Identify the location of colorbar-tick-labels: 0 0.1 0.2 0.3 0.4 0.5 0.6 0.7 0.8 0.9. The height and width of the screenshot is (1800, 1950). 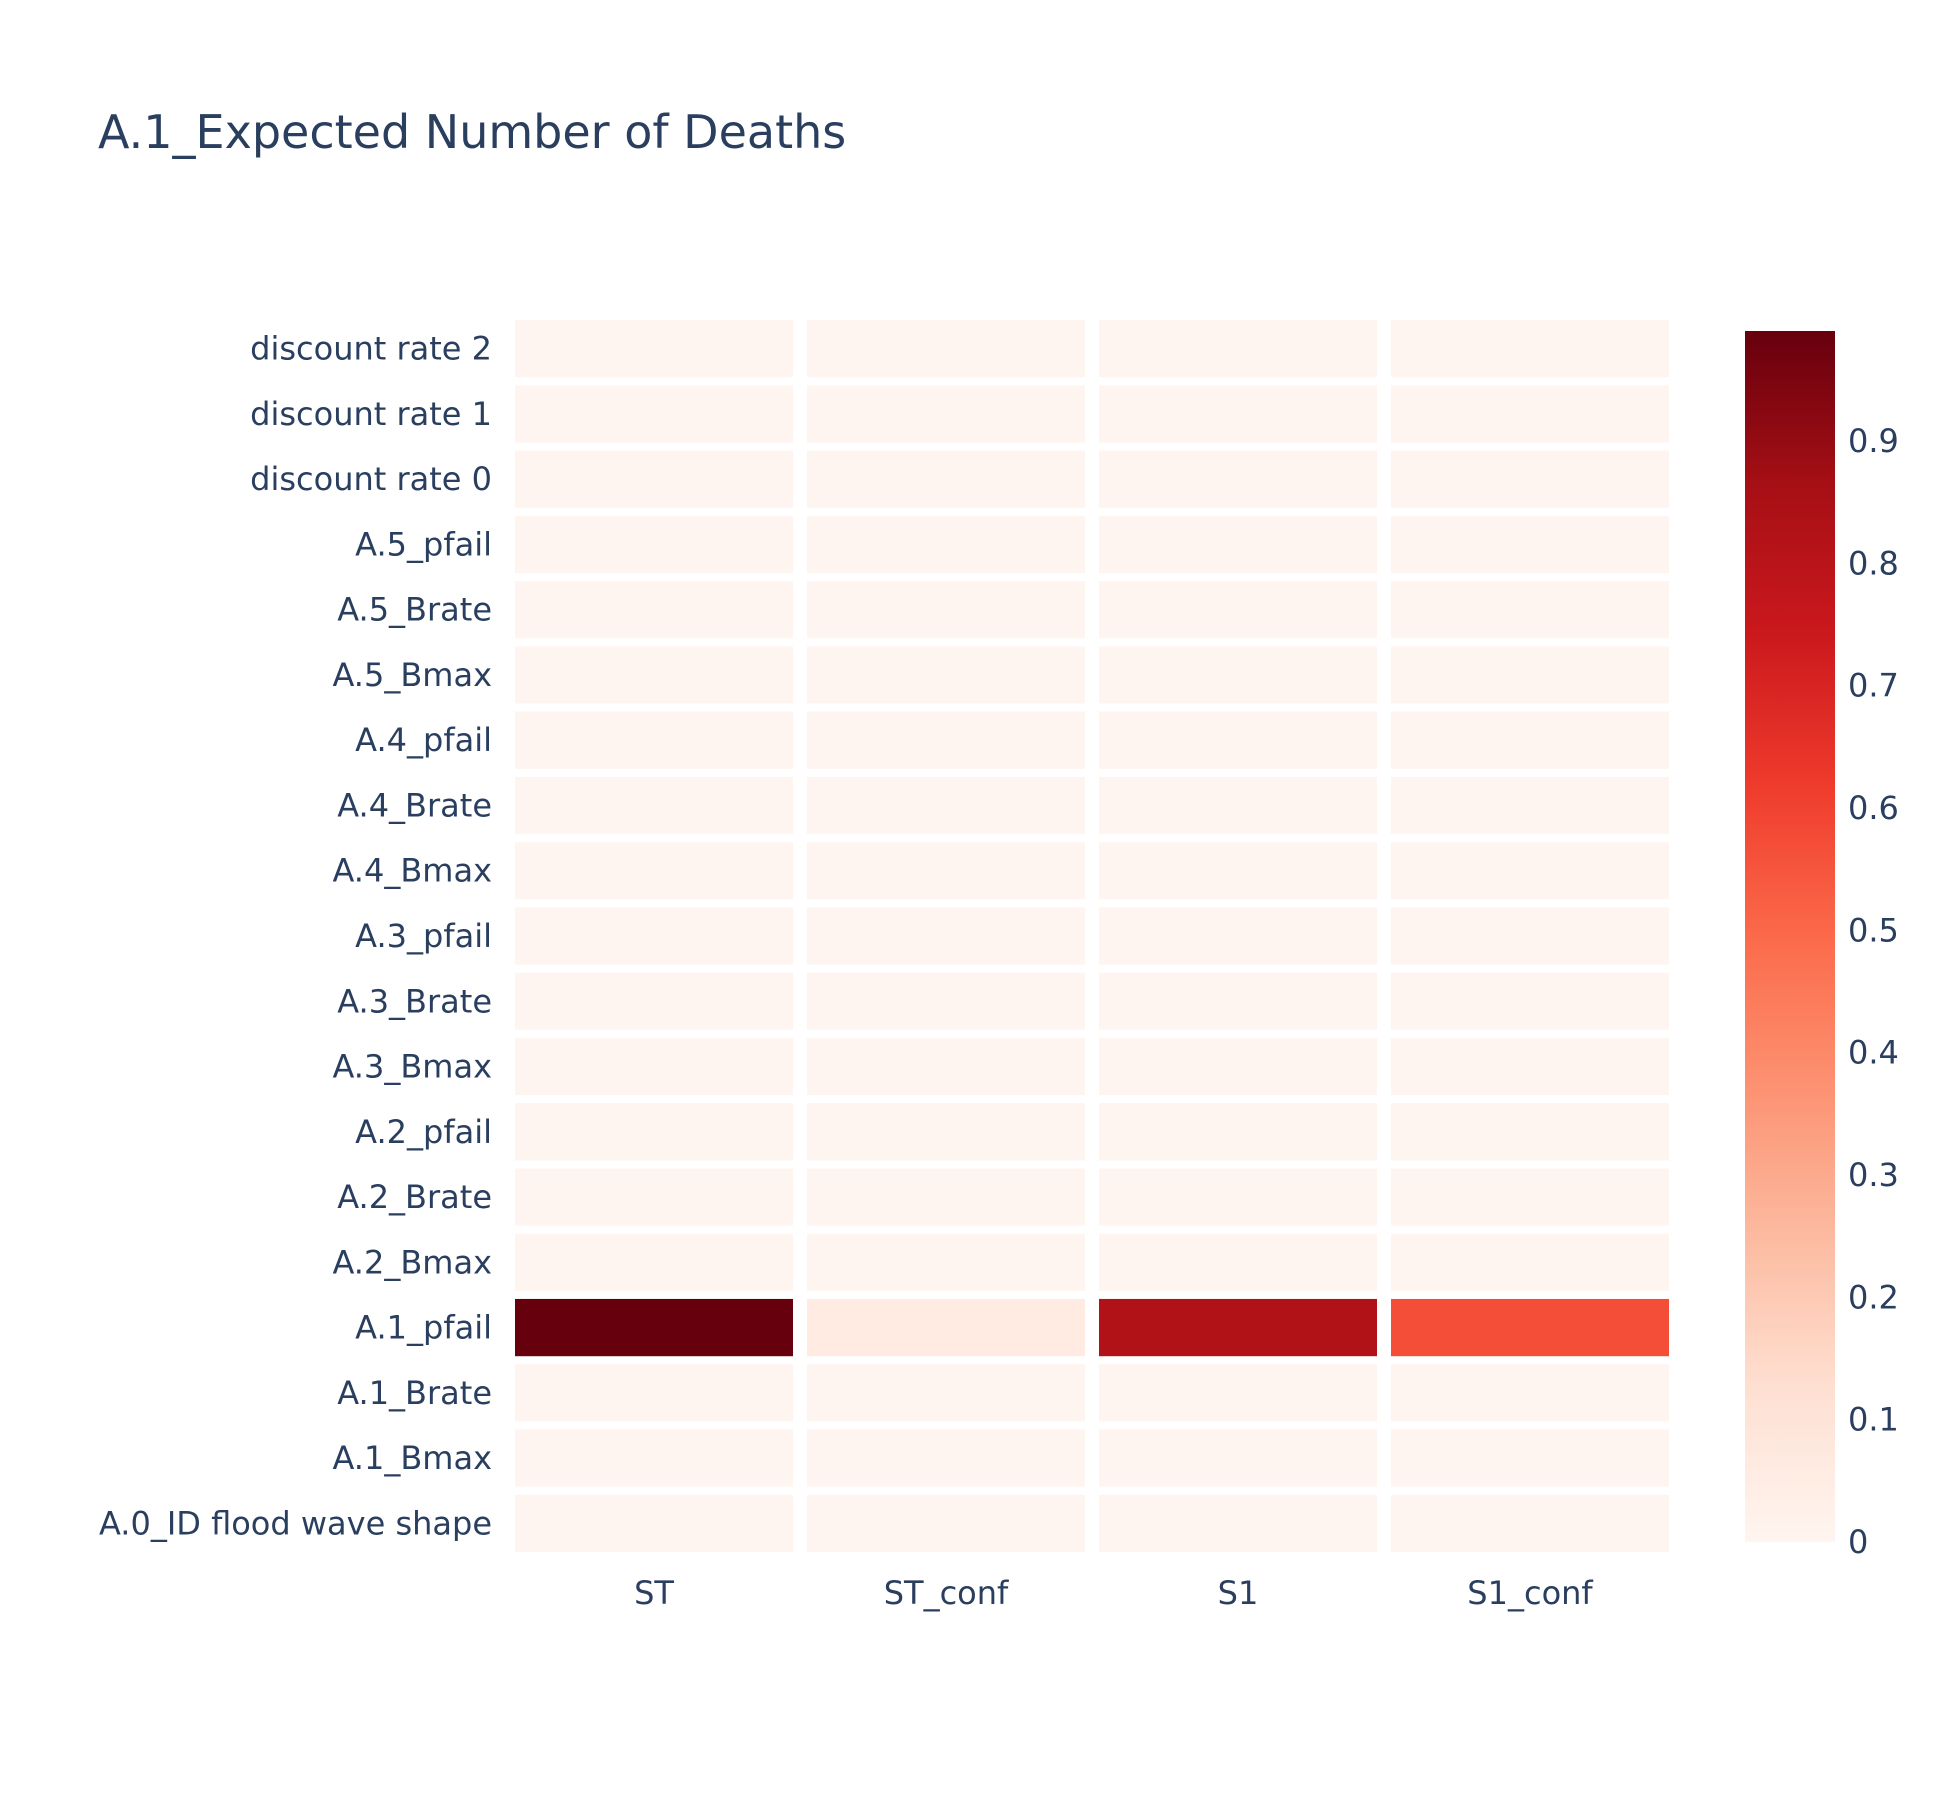
(1873, 991).